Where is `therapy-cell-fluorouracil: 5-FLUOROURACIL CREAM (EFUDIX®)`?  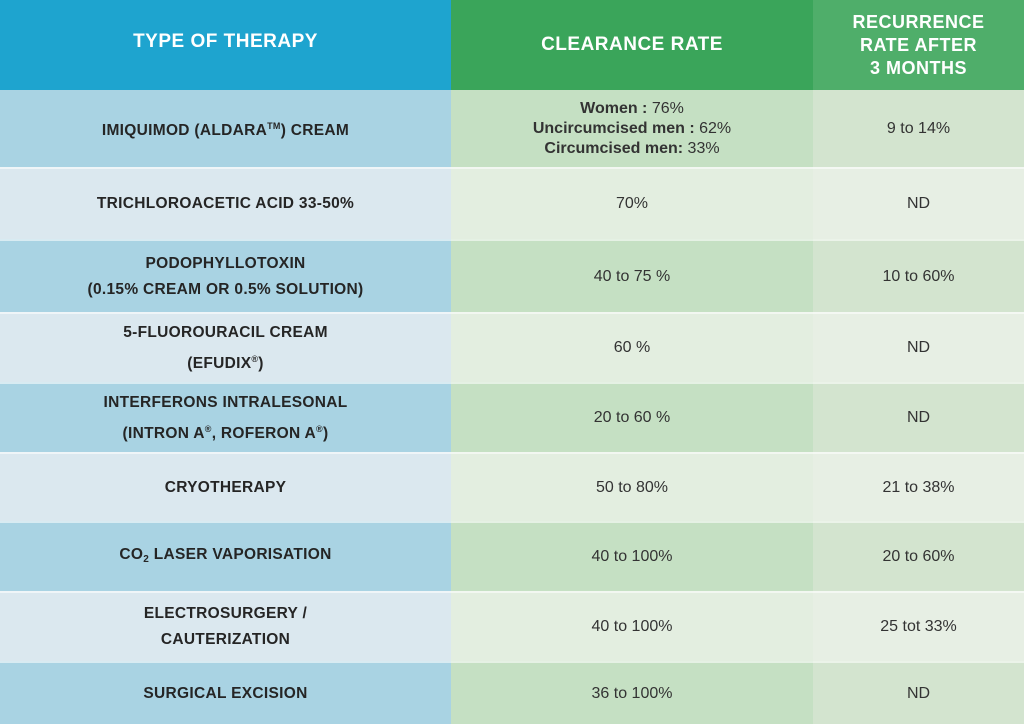
therapy-cell-fluorouracil: 5-FLUOROURACIL CREAM (EFUDIX®) is located at coordinates (225, 347).